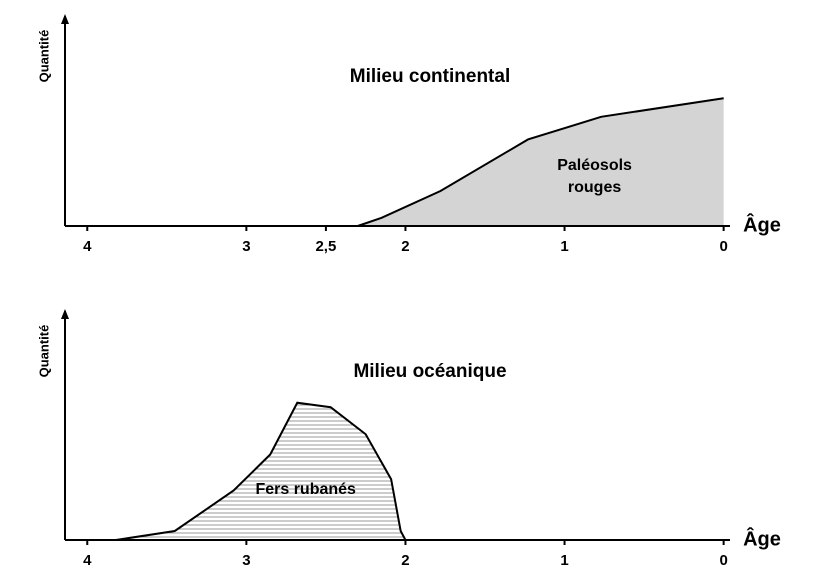  Describe the element at coordinates (305, 489) in the screenshot. I see `annotation: Fers rubanés` at that location.